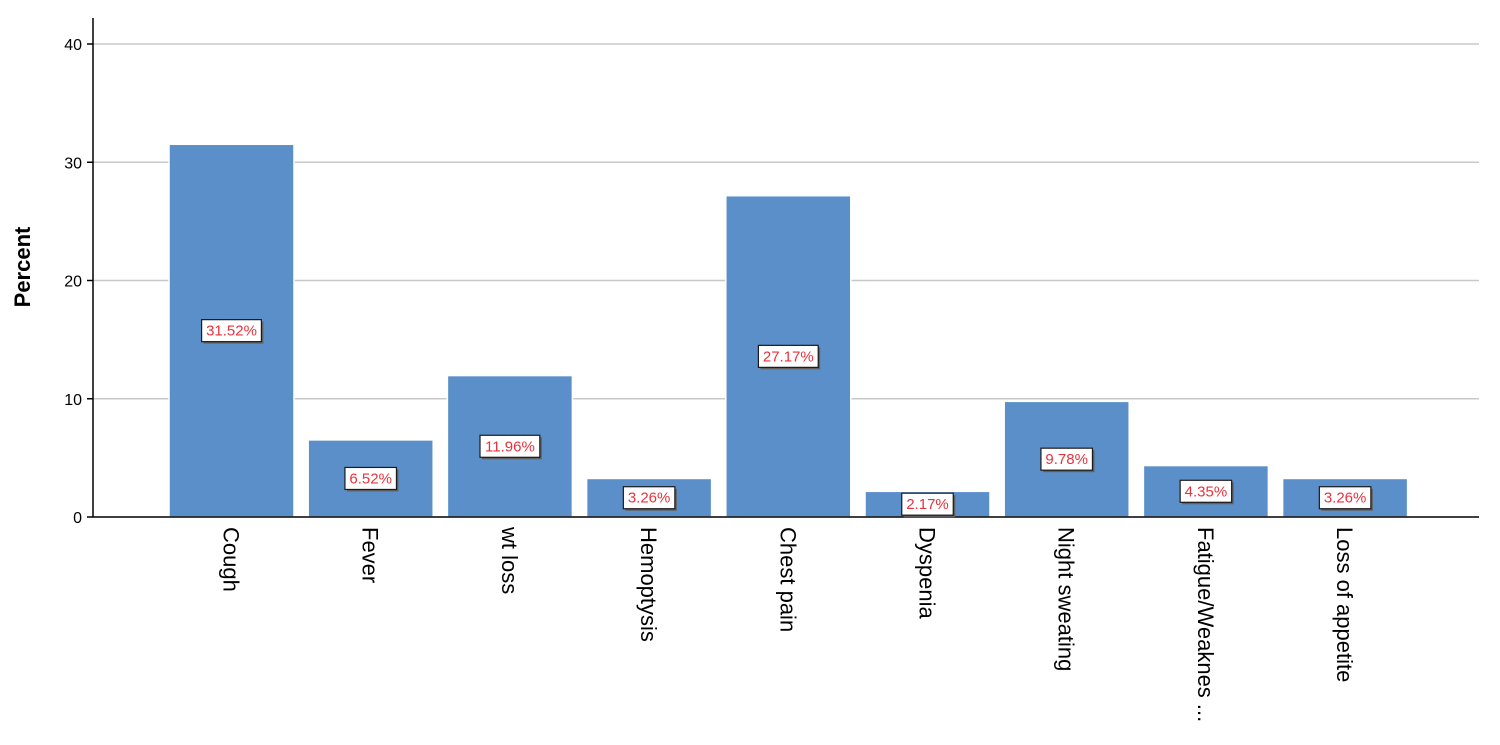  I want to click on data-label: 31.52%, so click(232, 331).